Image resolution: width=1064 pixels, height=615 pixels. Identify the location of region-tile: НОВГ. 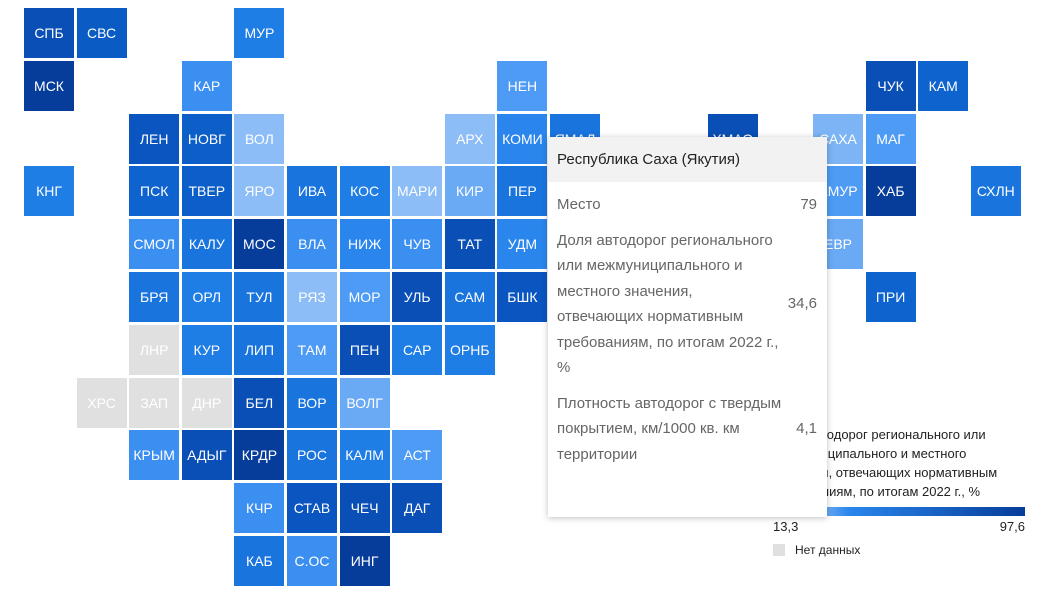
(206, 138).